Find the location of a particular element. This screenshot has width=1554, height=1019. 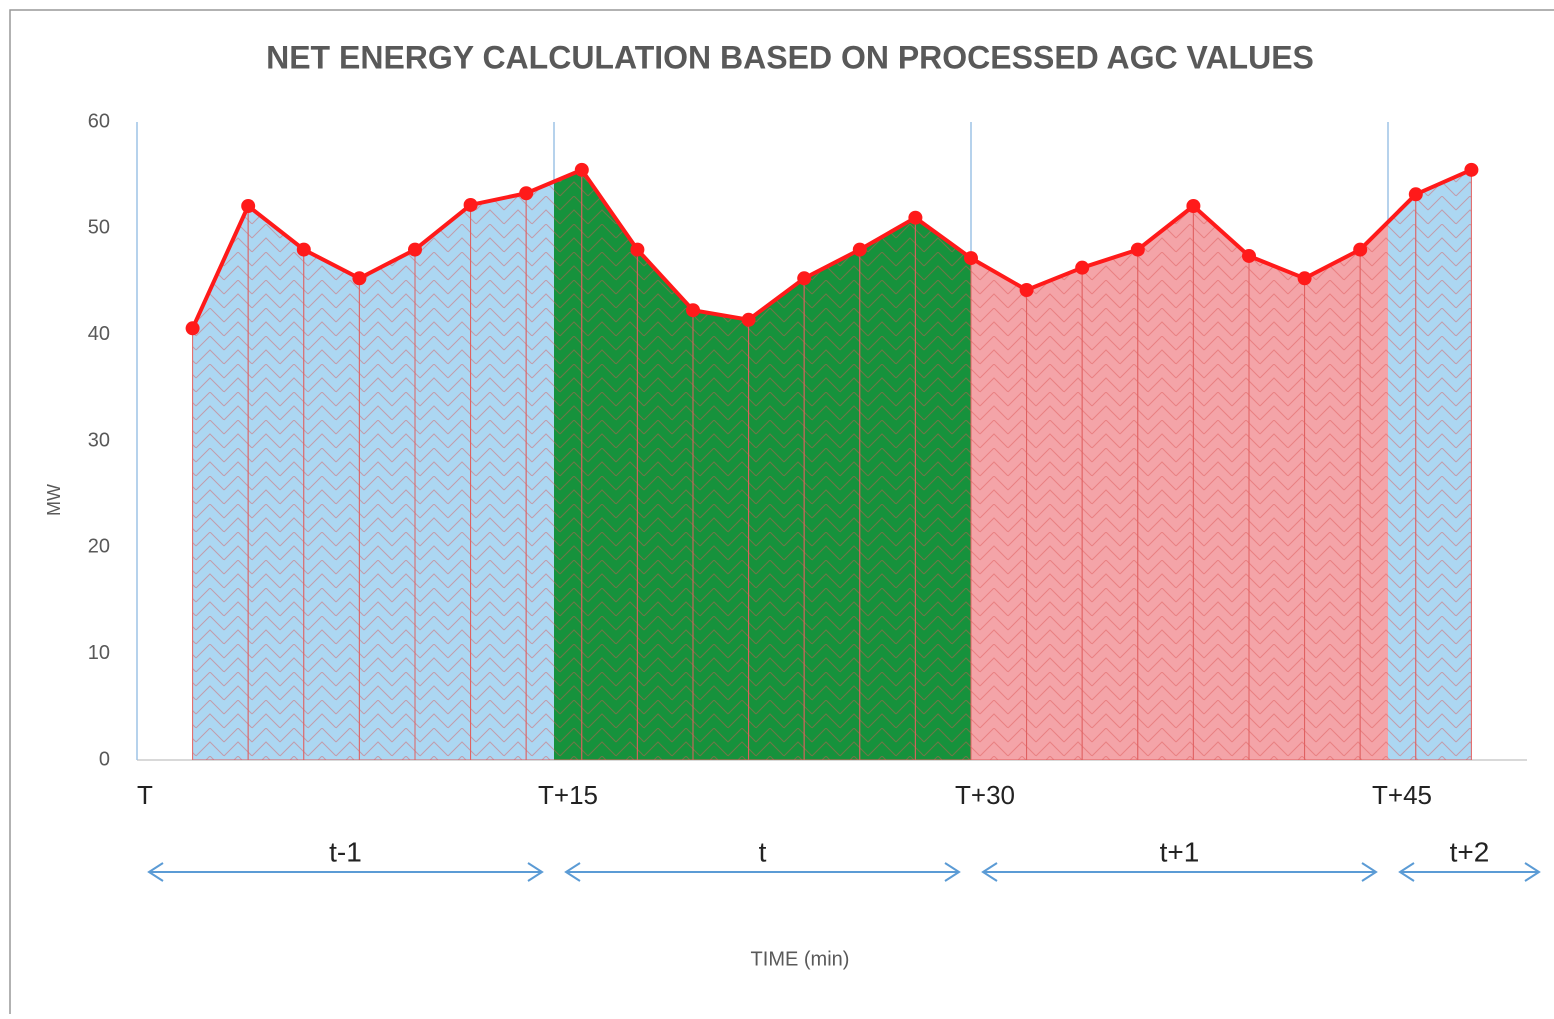

y-tick-label: 10 is located at coordinates (99, 653).